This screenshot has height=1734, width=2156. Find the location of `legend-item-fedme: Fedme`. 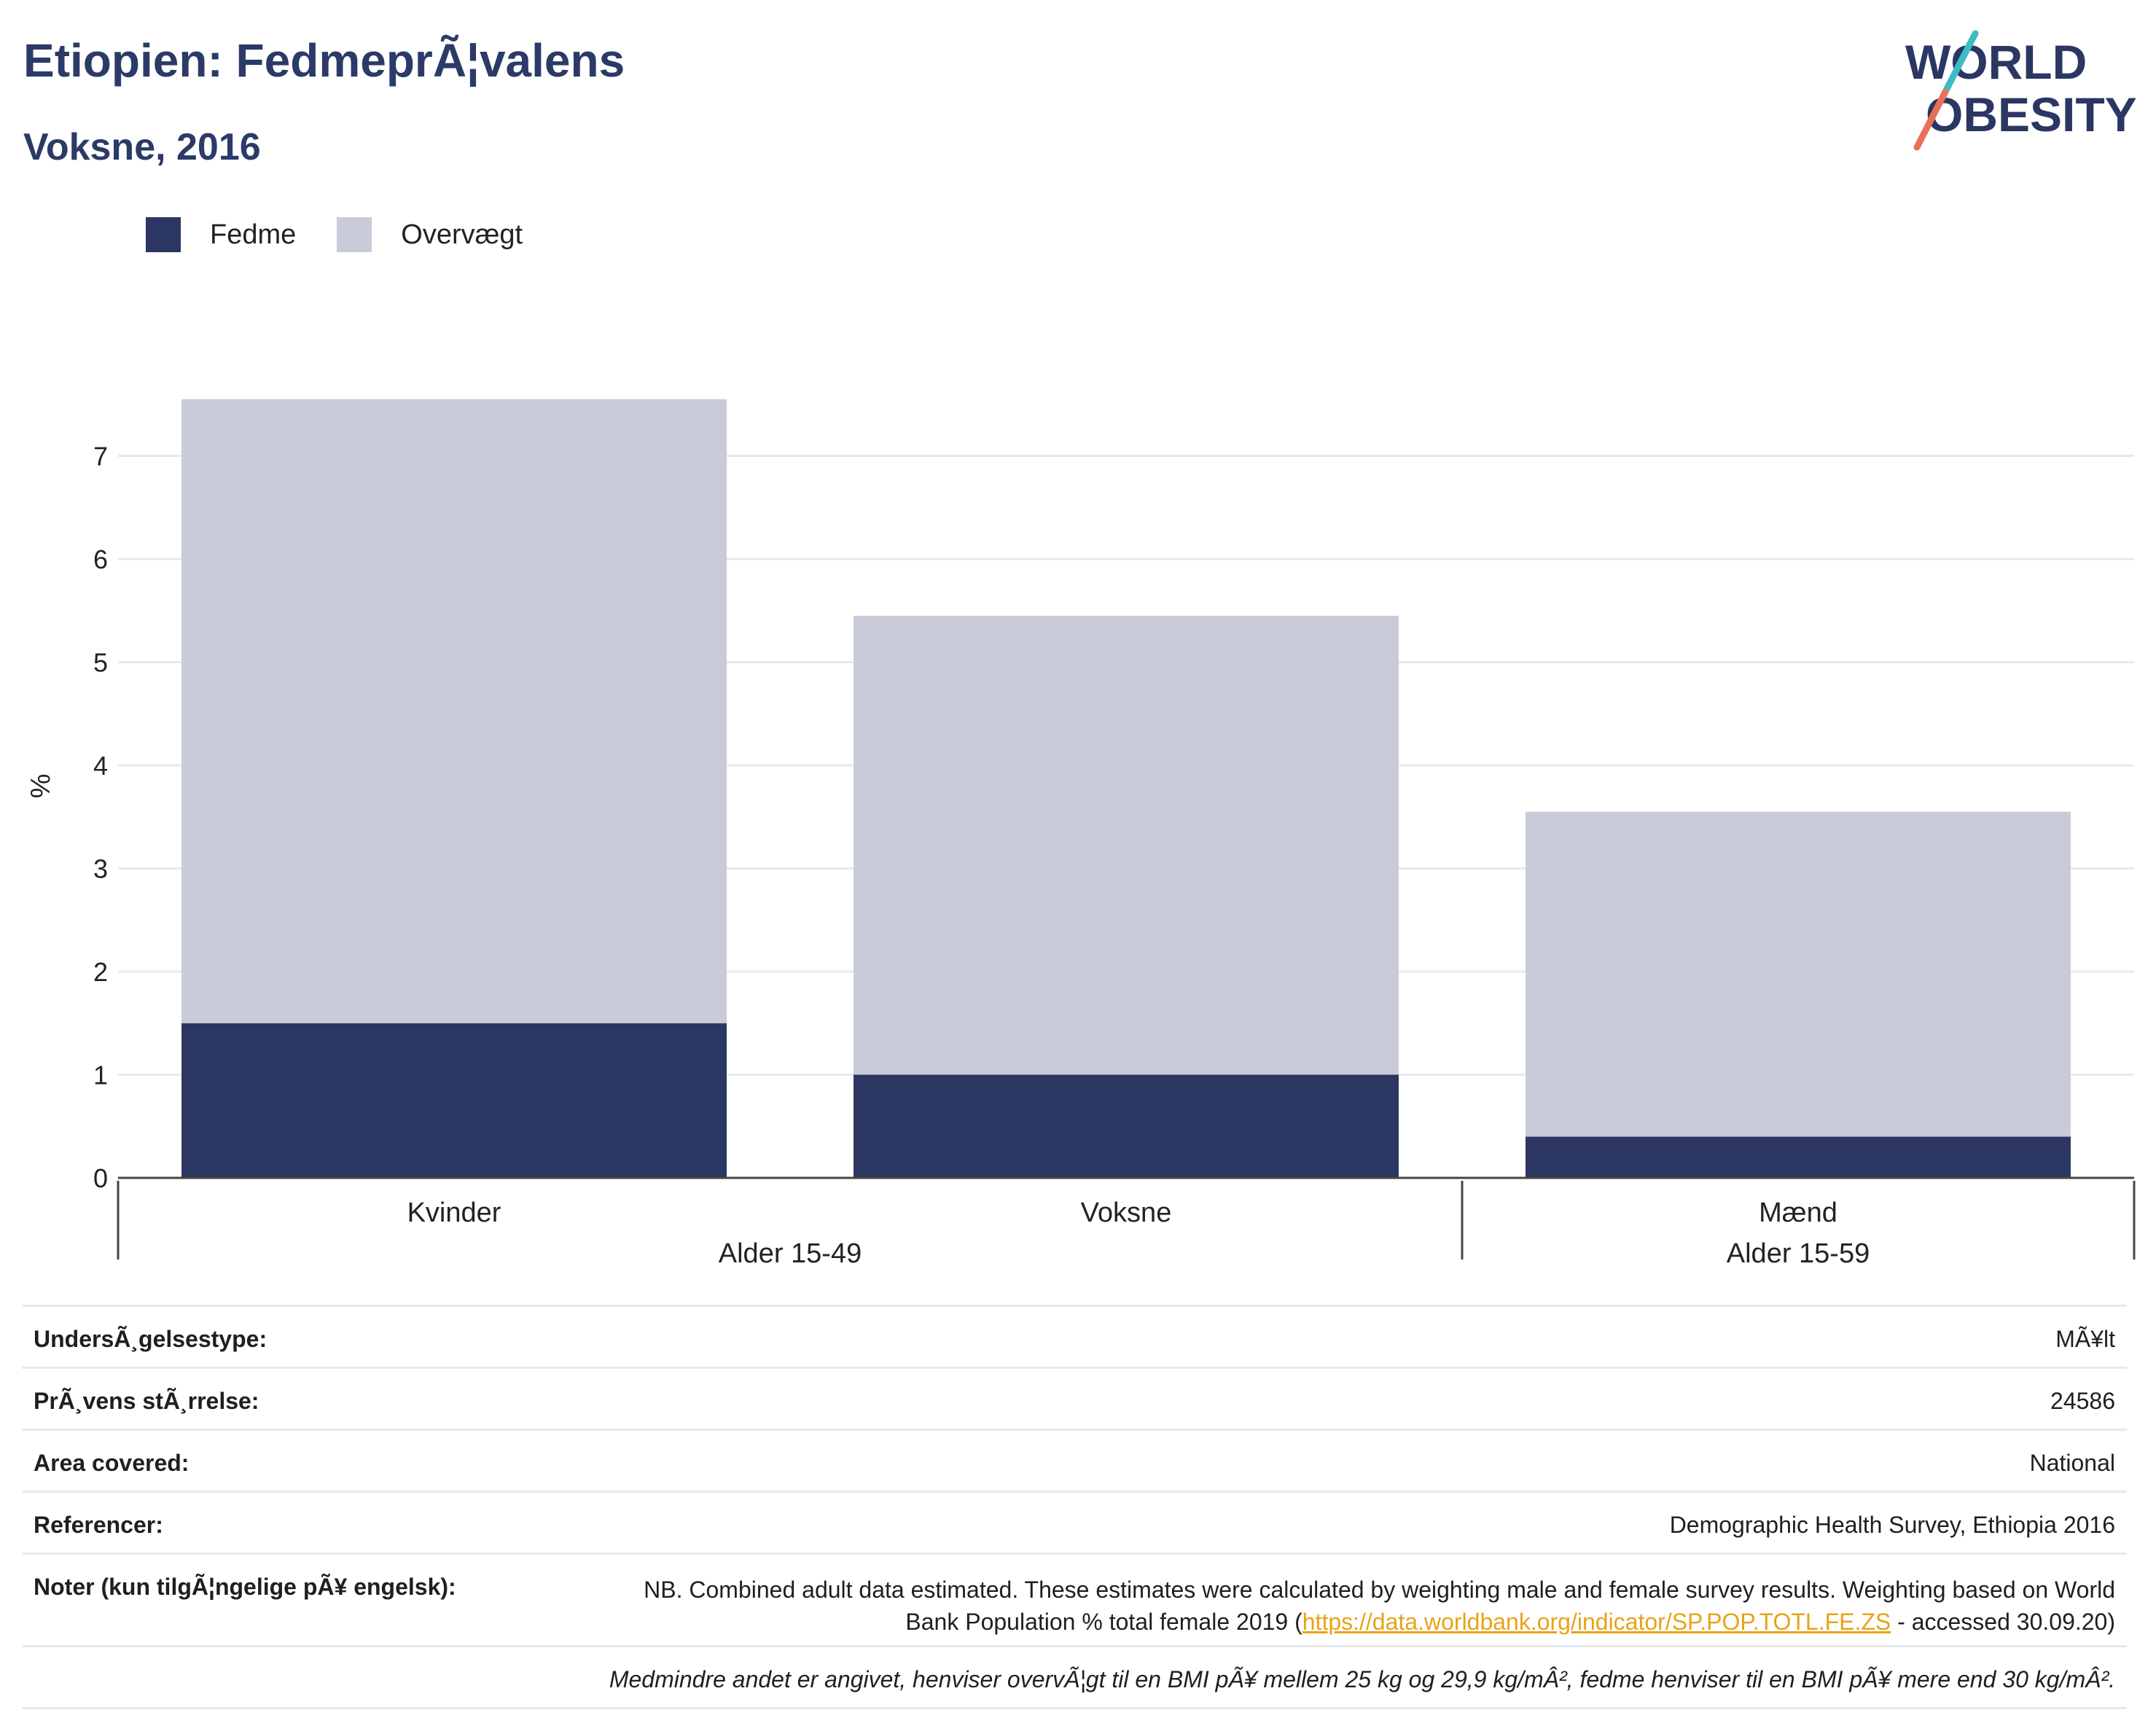

legend-item-fedme: Fedme is located at coordinates (221, 234).